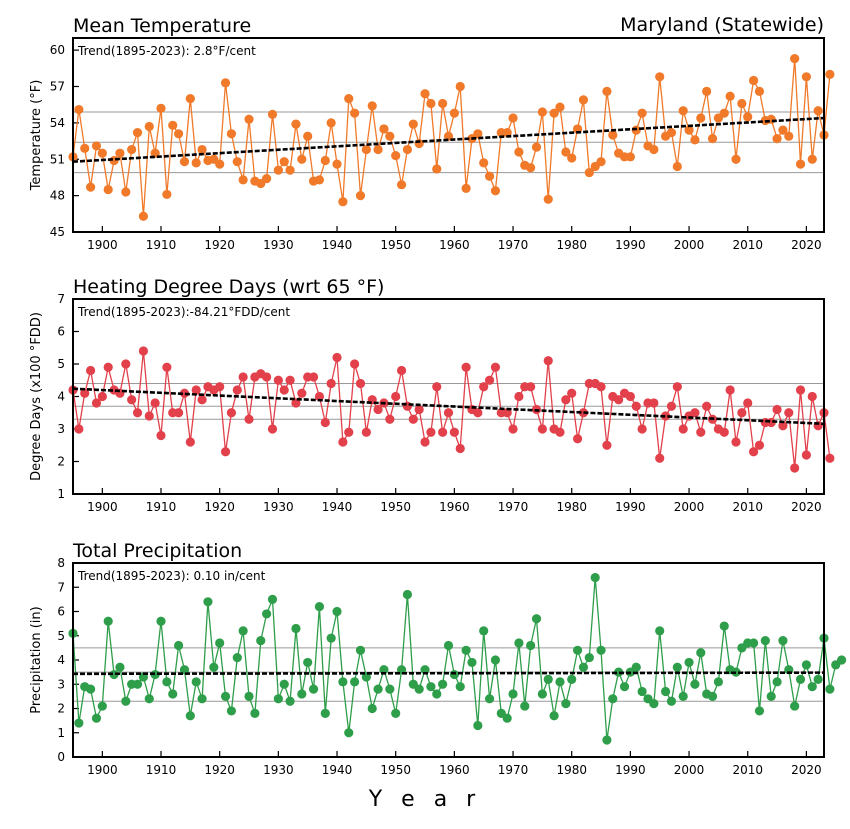 This screenshot has height=829, width=850. Describe the element at coordinates (57, 123) in the screenshot. I see `y-tick-label: 54` at that location.